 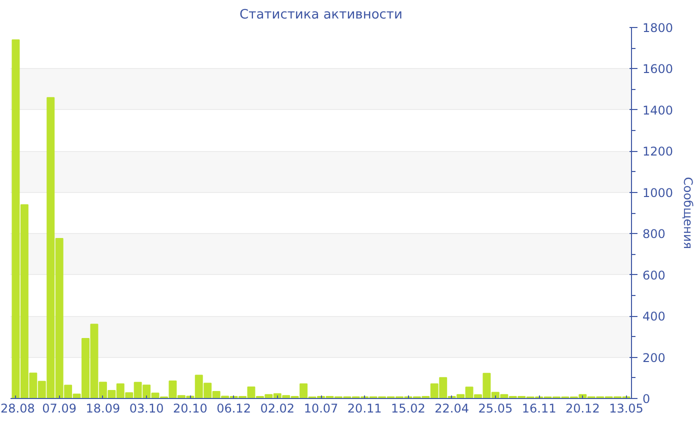 I want to click on y-axis-title: Сообщения, so click(x=688, y=213).